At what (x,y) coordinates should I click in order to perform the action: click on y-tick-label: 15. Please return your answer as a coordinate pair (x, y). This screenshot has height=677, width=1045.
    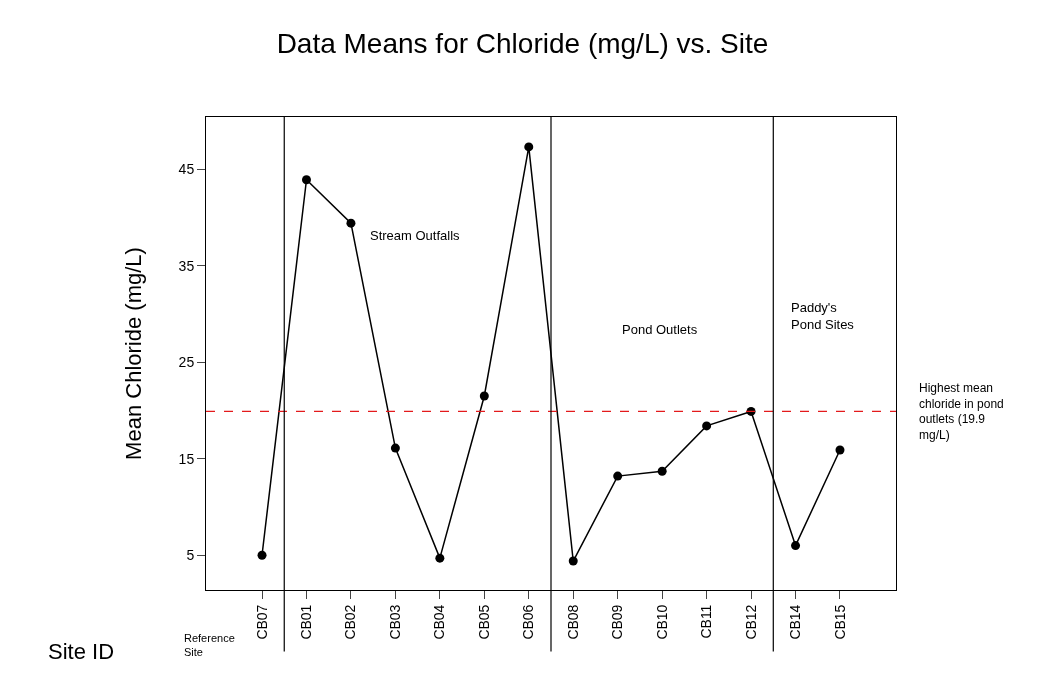
    Looking at the image, I should click on (186, 458).